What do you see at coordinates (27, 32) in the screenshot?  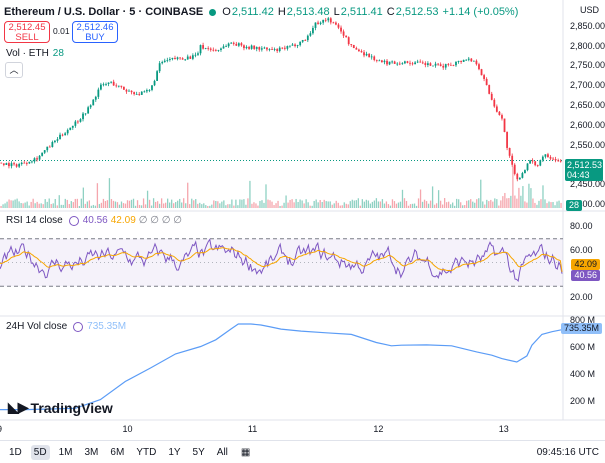 I see `sell-button: 2,512.45 SELL` at bounding box center [27, 32].